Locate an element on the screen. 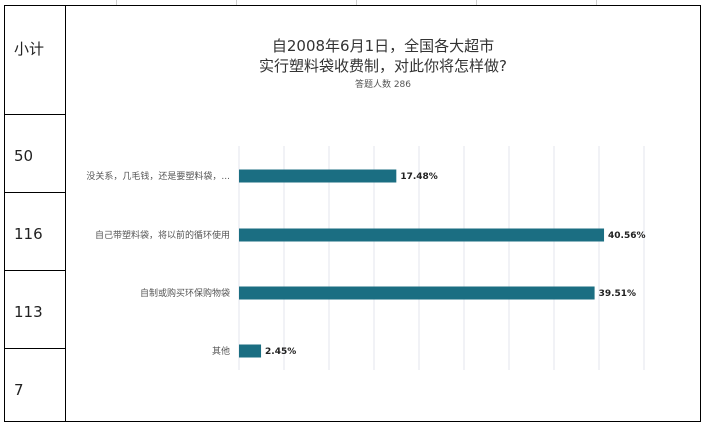 The height and width of the screenshot is (431, 710). chart-subtitle: 答题人数 286 is located at coordinates (383, 85).